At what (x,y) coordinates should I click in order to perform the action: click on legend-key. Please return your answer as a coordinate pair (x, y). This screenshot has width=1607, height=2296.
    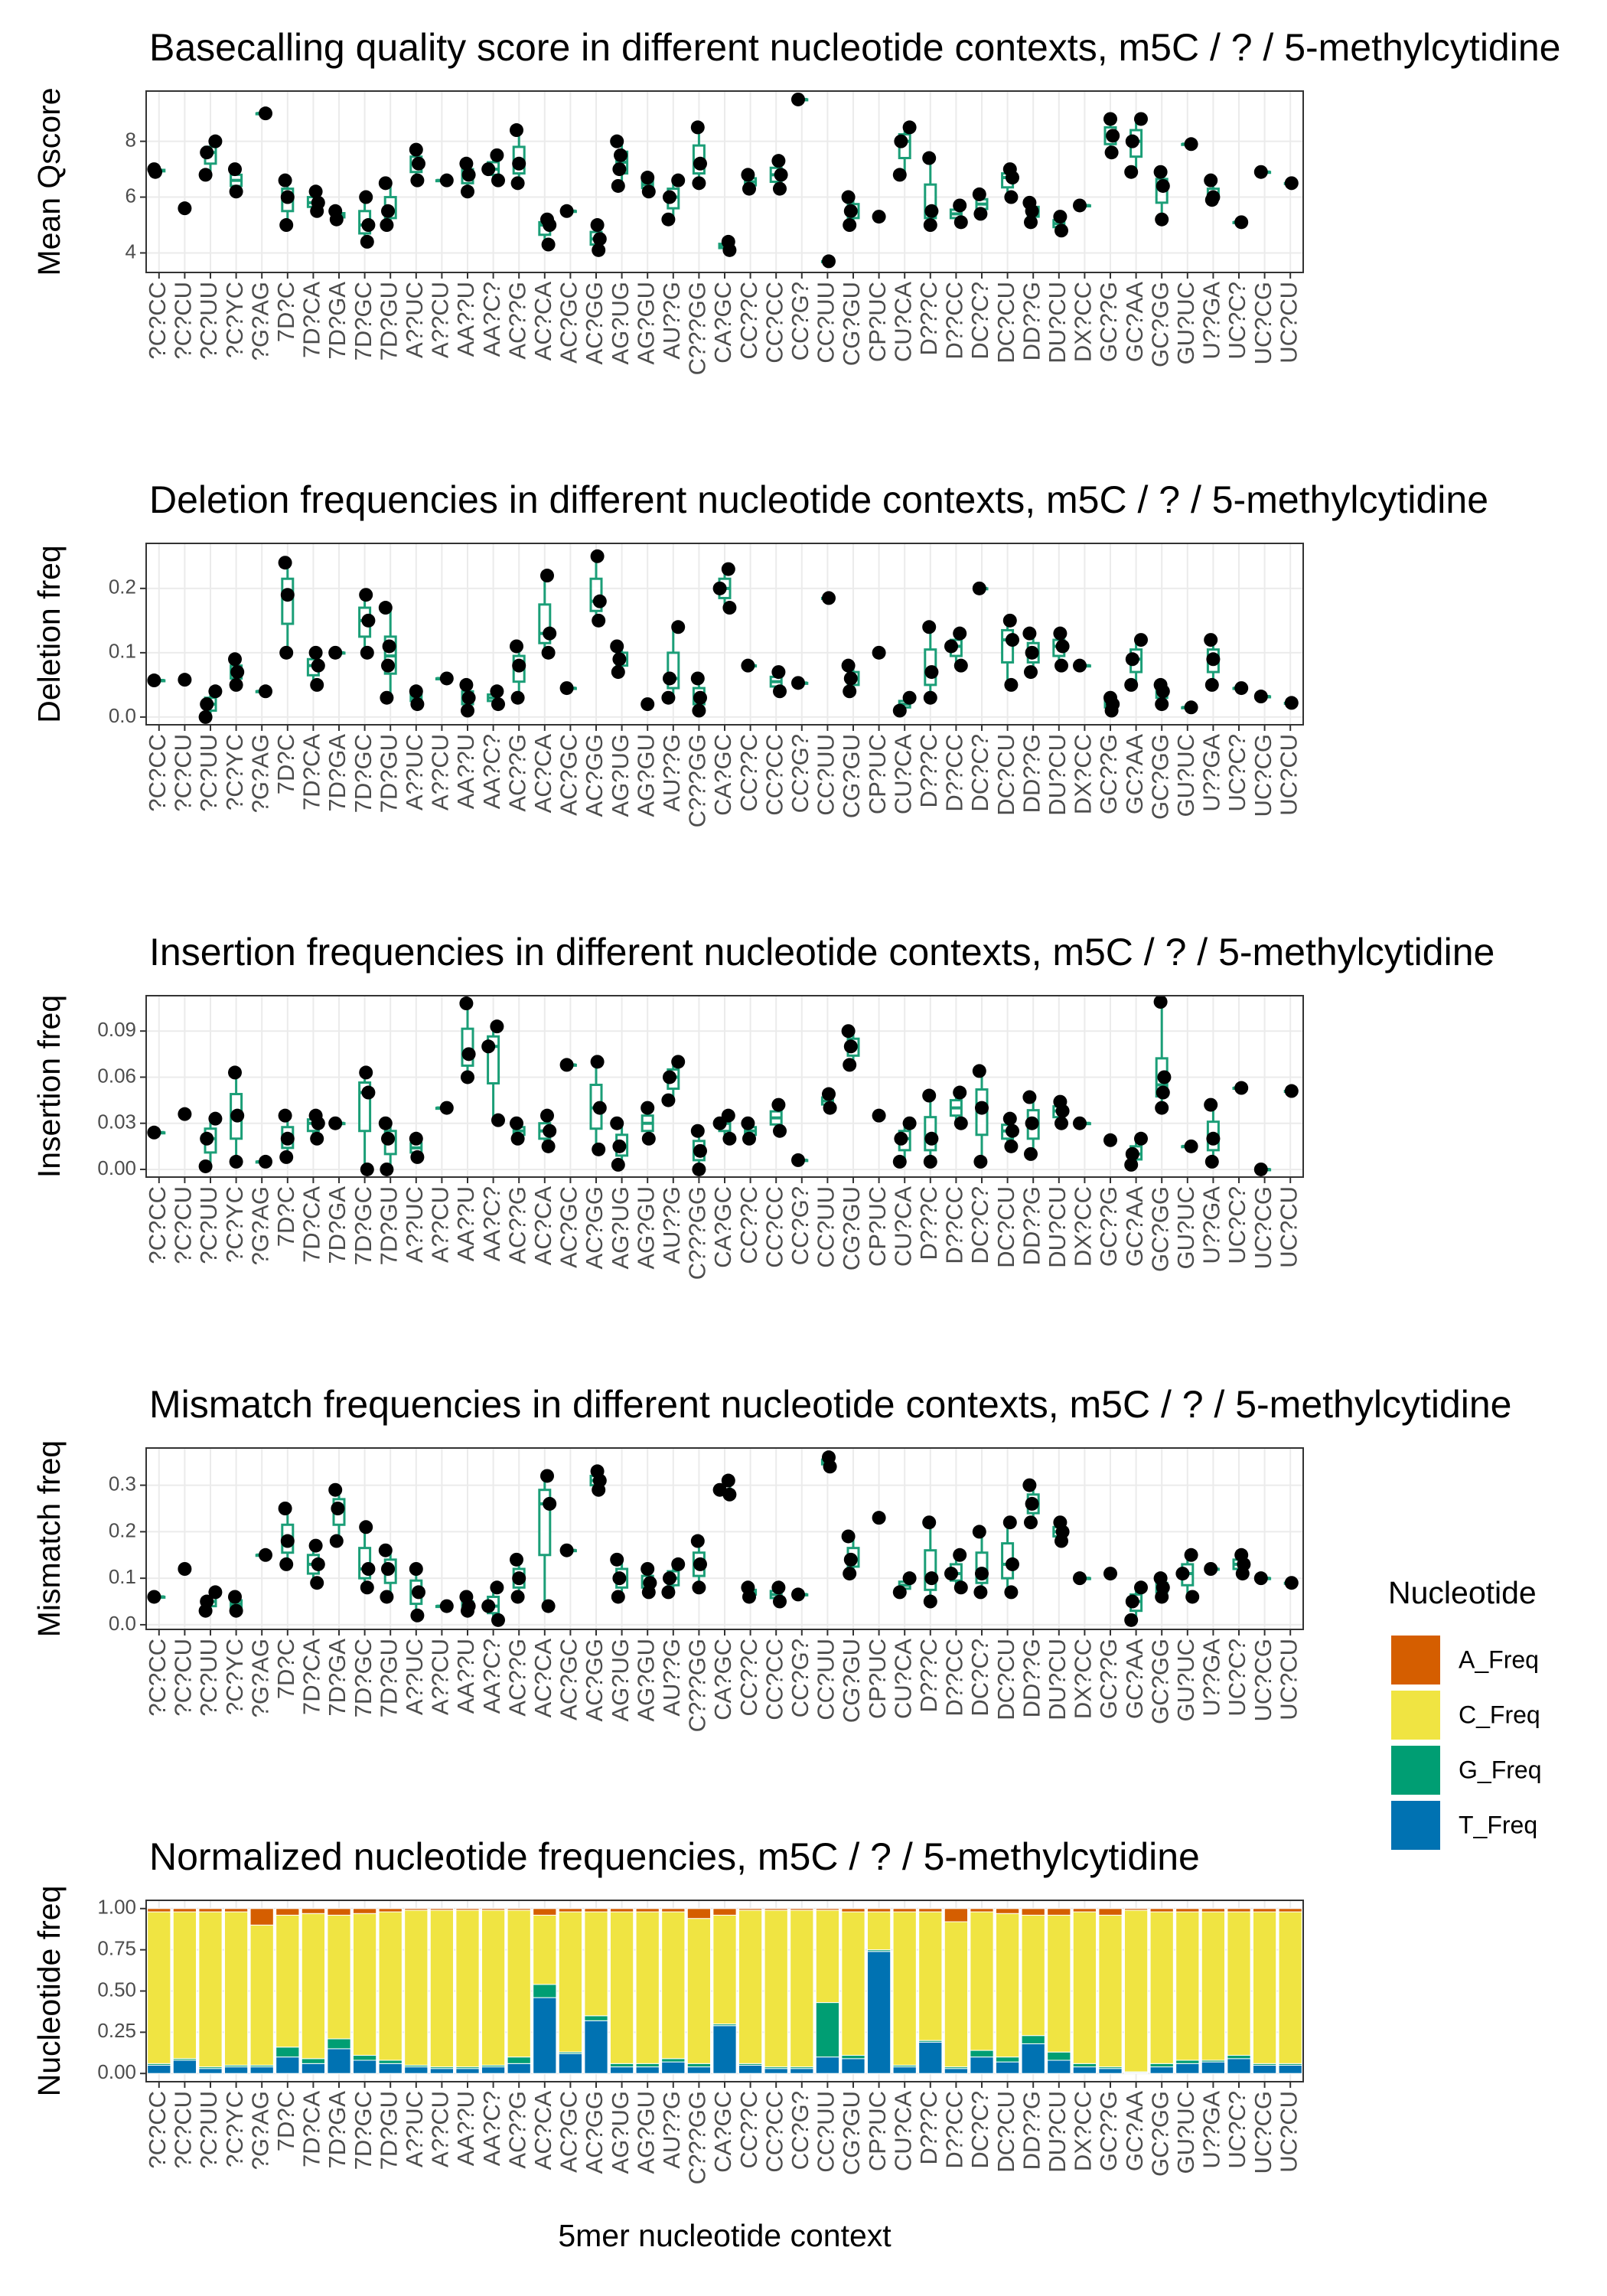
    Looking at the image, I should click on (1415, 1770).